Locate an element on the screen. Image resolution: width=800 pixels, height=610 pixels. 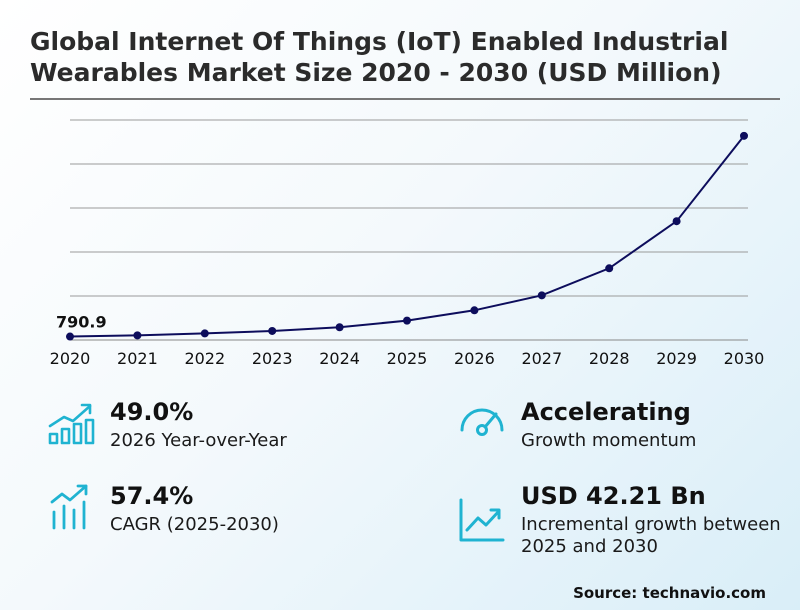
stat-incremental-value: USD 42.21 Bn is located at coordinates (613, 496).